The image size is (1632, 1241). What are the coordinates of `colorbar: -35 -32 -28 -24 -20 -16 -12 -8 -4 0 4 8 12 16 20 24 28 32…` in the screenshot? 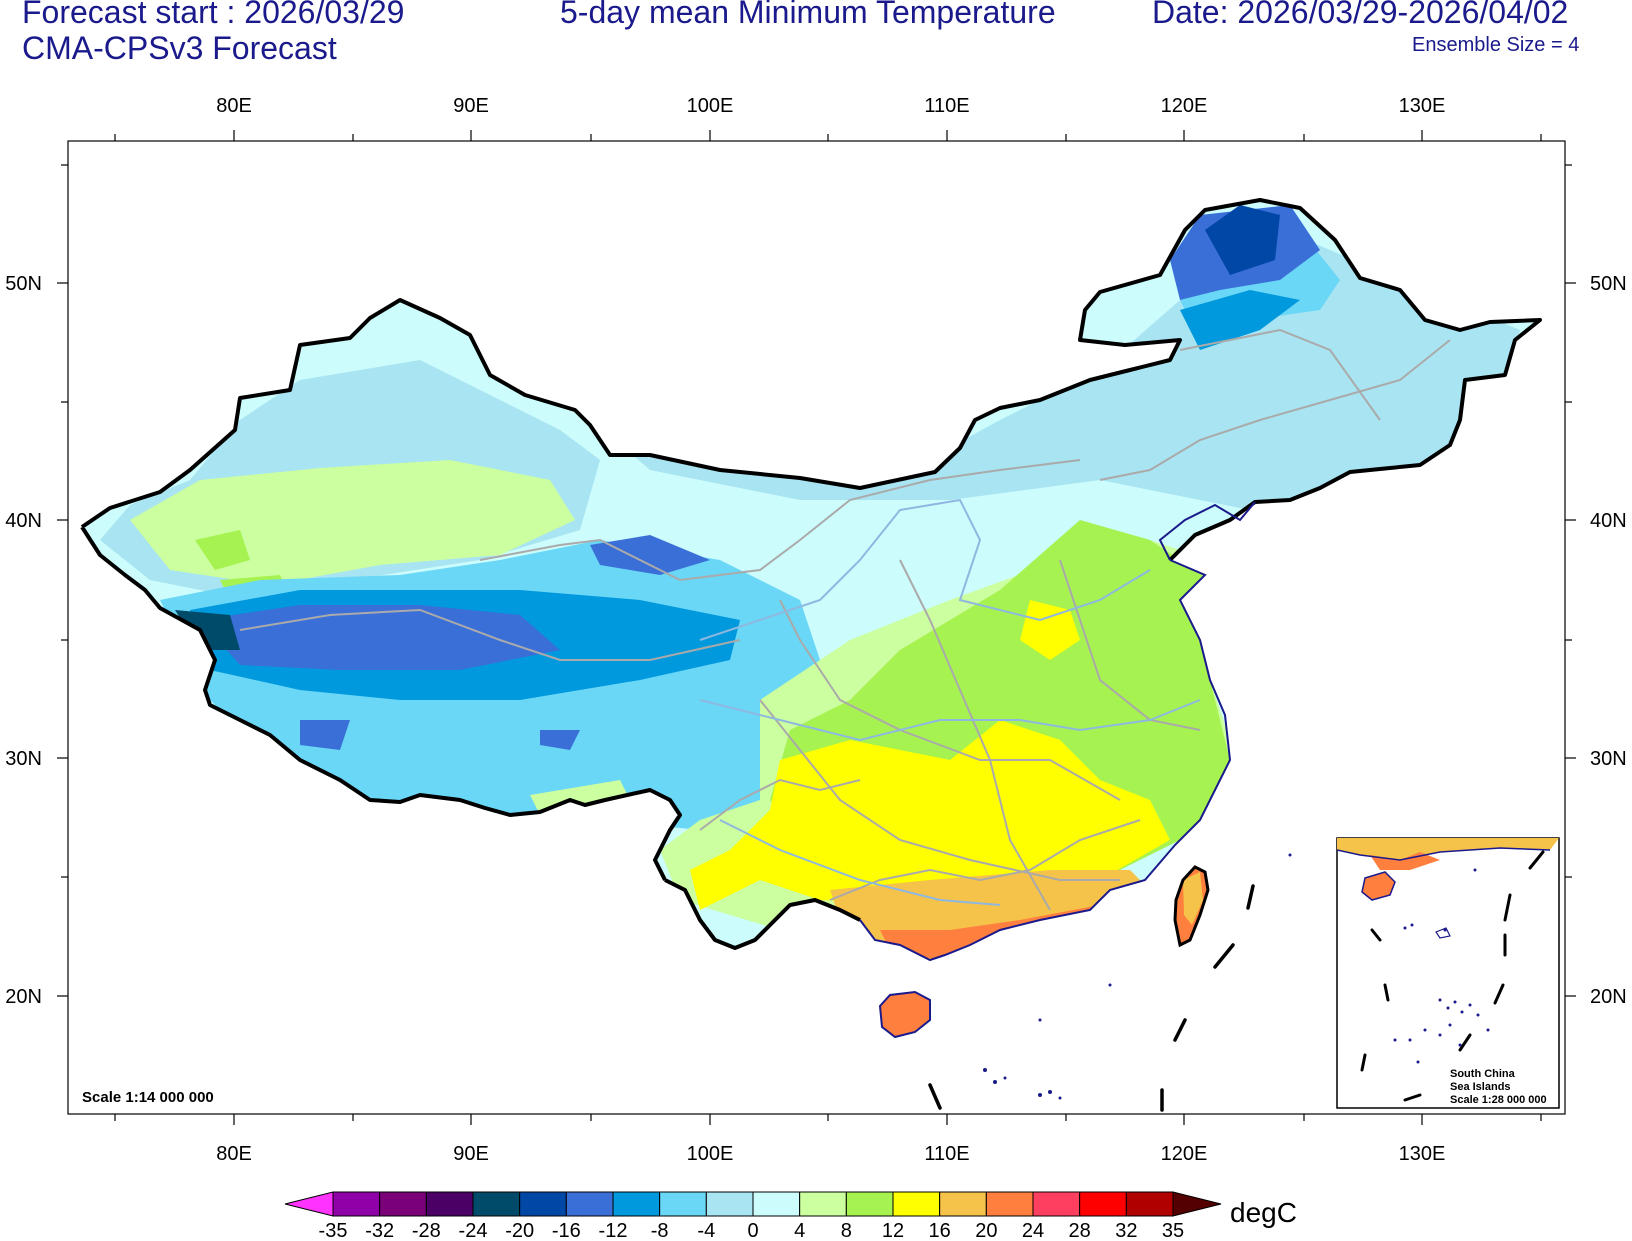 It's located at (753, 1216).